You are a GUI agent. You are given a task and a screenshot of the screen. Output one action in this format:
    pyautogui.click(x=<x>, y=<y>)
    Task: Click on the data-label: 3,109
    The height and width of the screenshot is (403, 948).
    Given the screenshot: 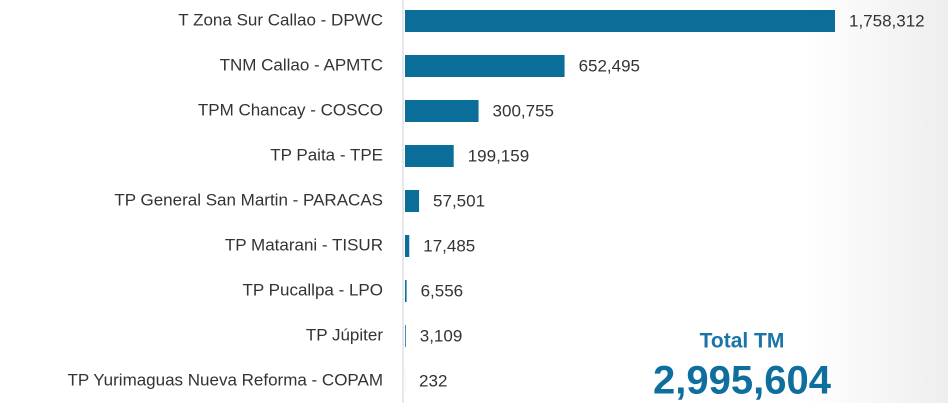 What is the action you would take?
    pyautogui.click(x=441, y=335)
    